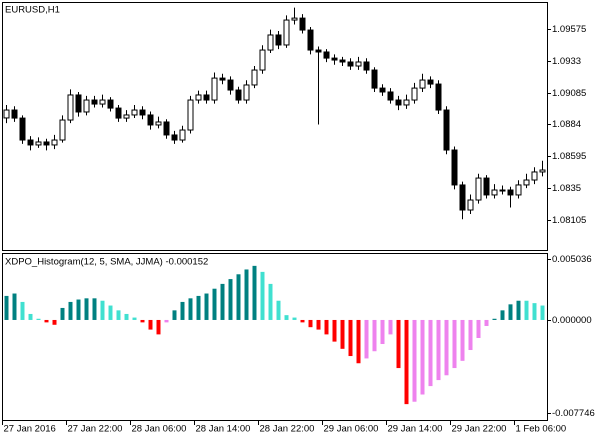 Image resolution: width=598 pixels, height=438 pixels. I want to click on y-tick-label: 1.0884, so click(566, 124).